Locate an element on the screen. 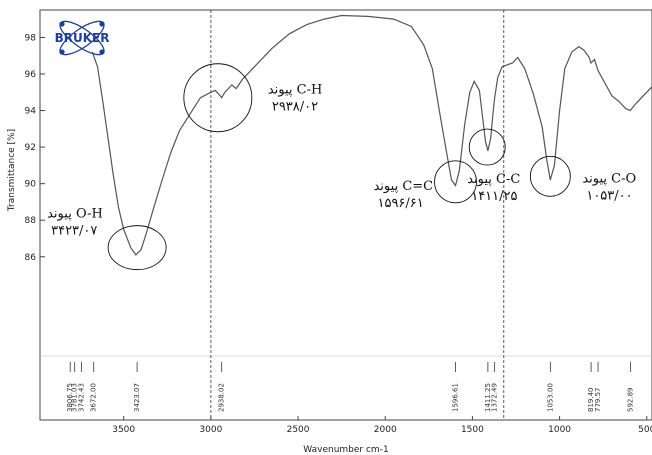 This screenshot has height=455, width=652. x-tick-label: 2500 is located at coordinates (298, 430).